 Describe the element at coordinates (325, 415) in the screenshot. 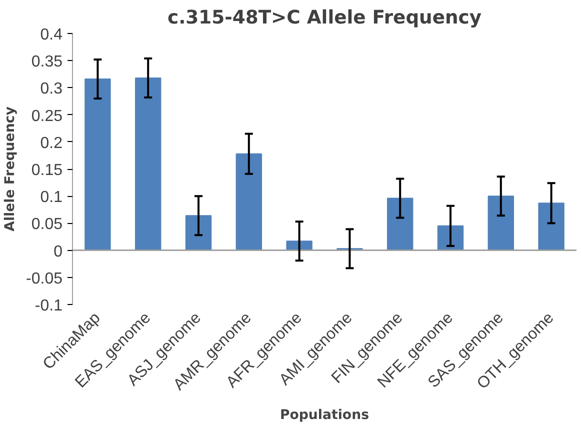

I see `x-axis-title: Populations` at that location.